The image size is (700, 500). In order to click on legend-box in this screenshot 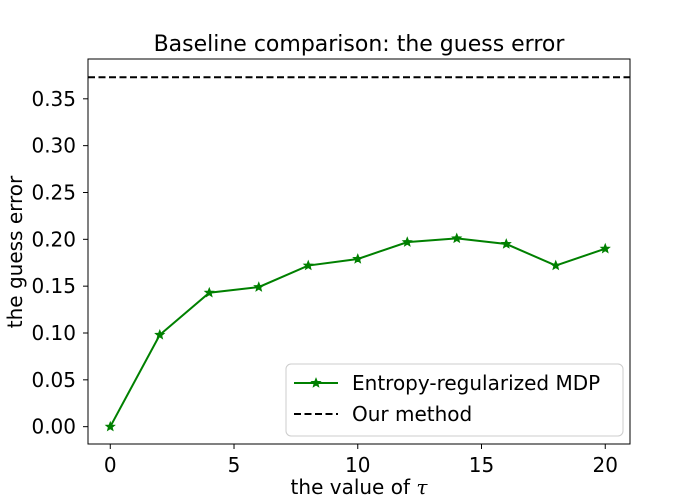, I will do `click(454, 400)`.